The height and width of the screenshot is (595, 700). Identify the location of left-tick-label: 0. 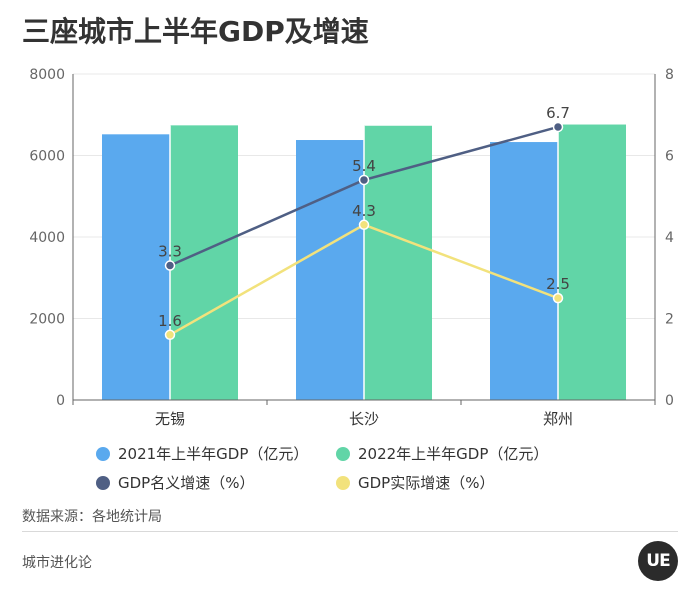
(60, 401).